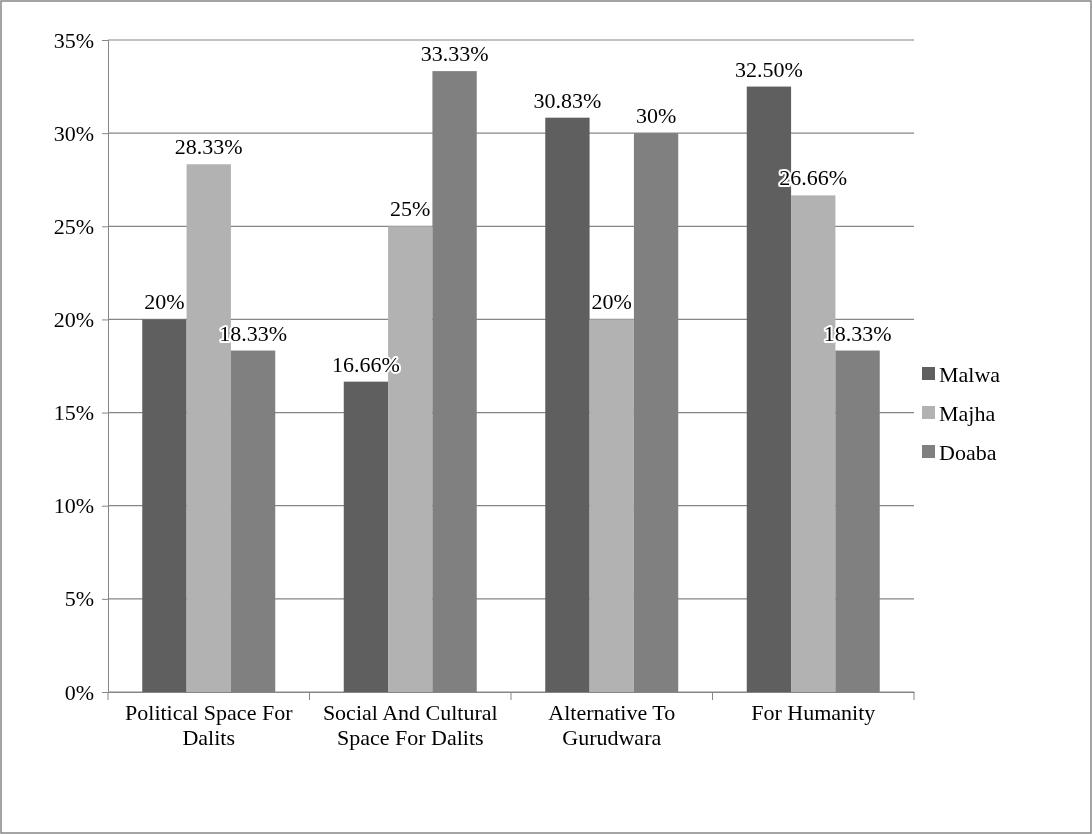  Describe the element at coordinates (208, 147) in the screenshot. I see `data-label: 28.33%` at that location.